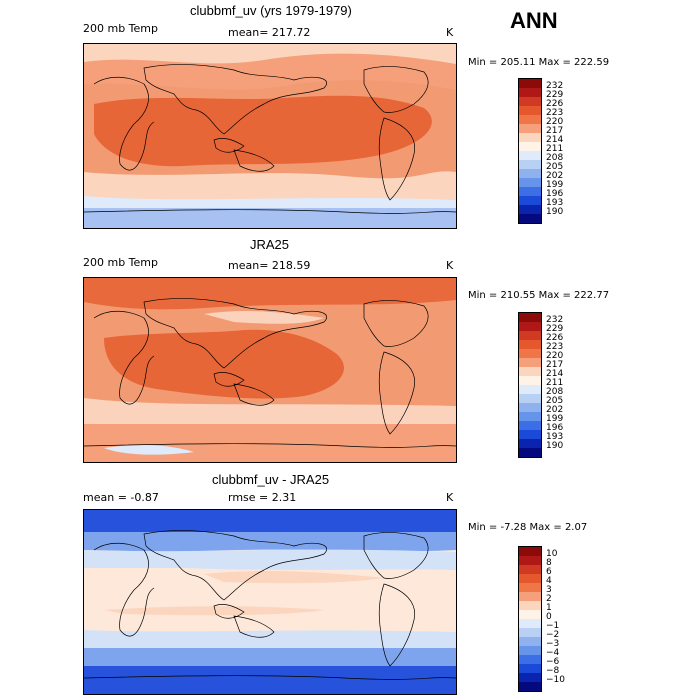 The image size is (700, 700). Describe the element at coordinates (450, 497) in the screenshot. I see `panel3-units: K` at that location.